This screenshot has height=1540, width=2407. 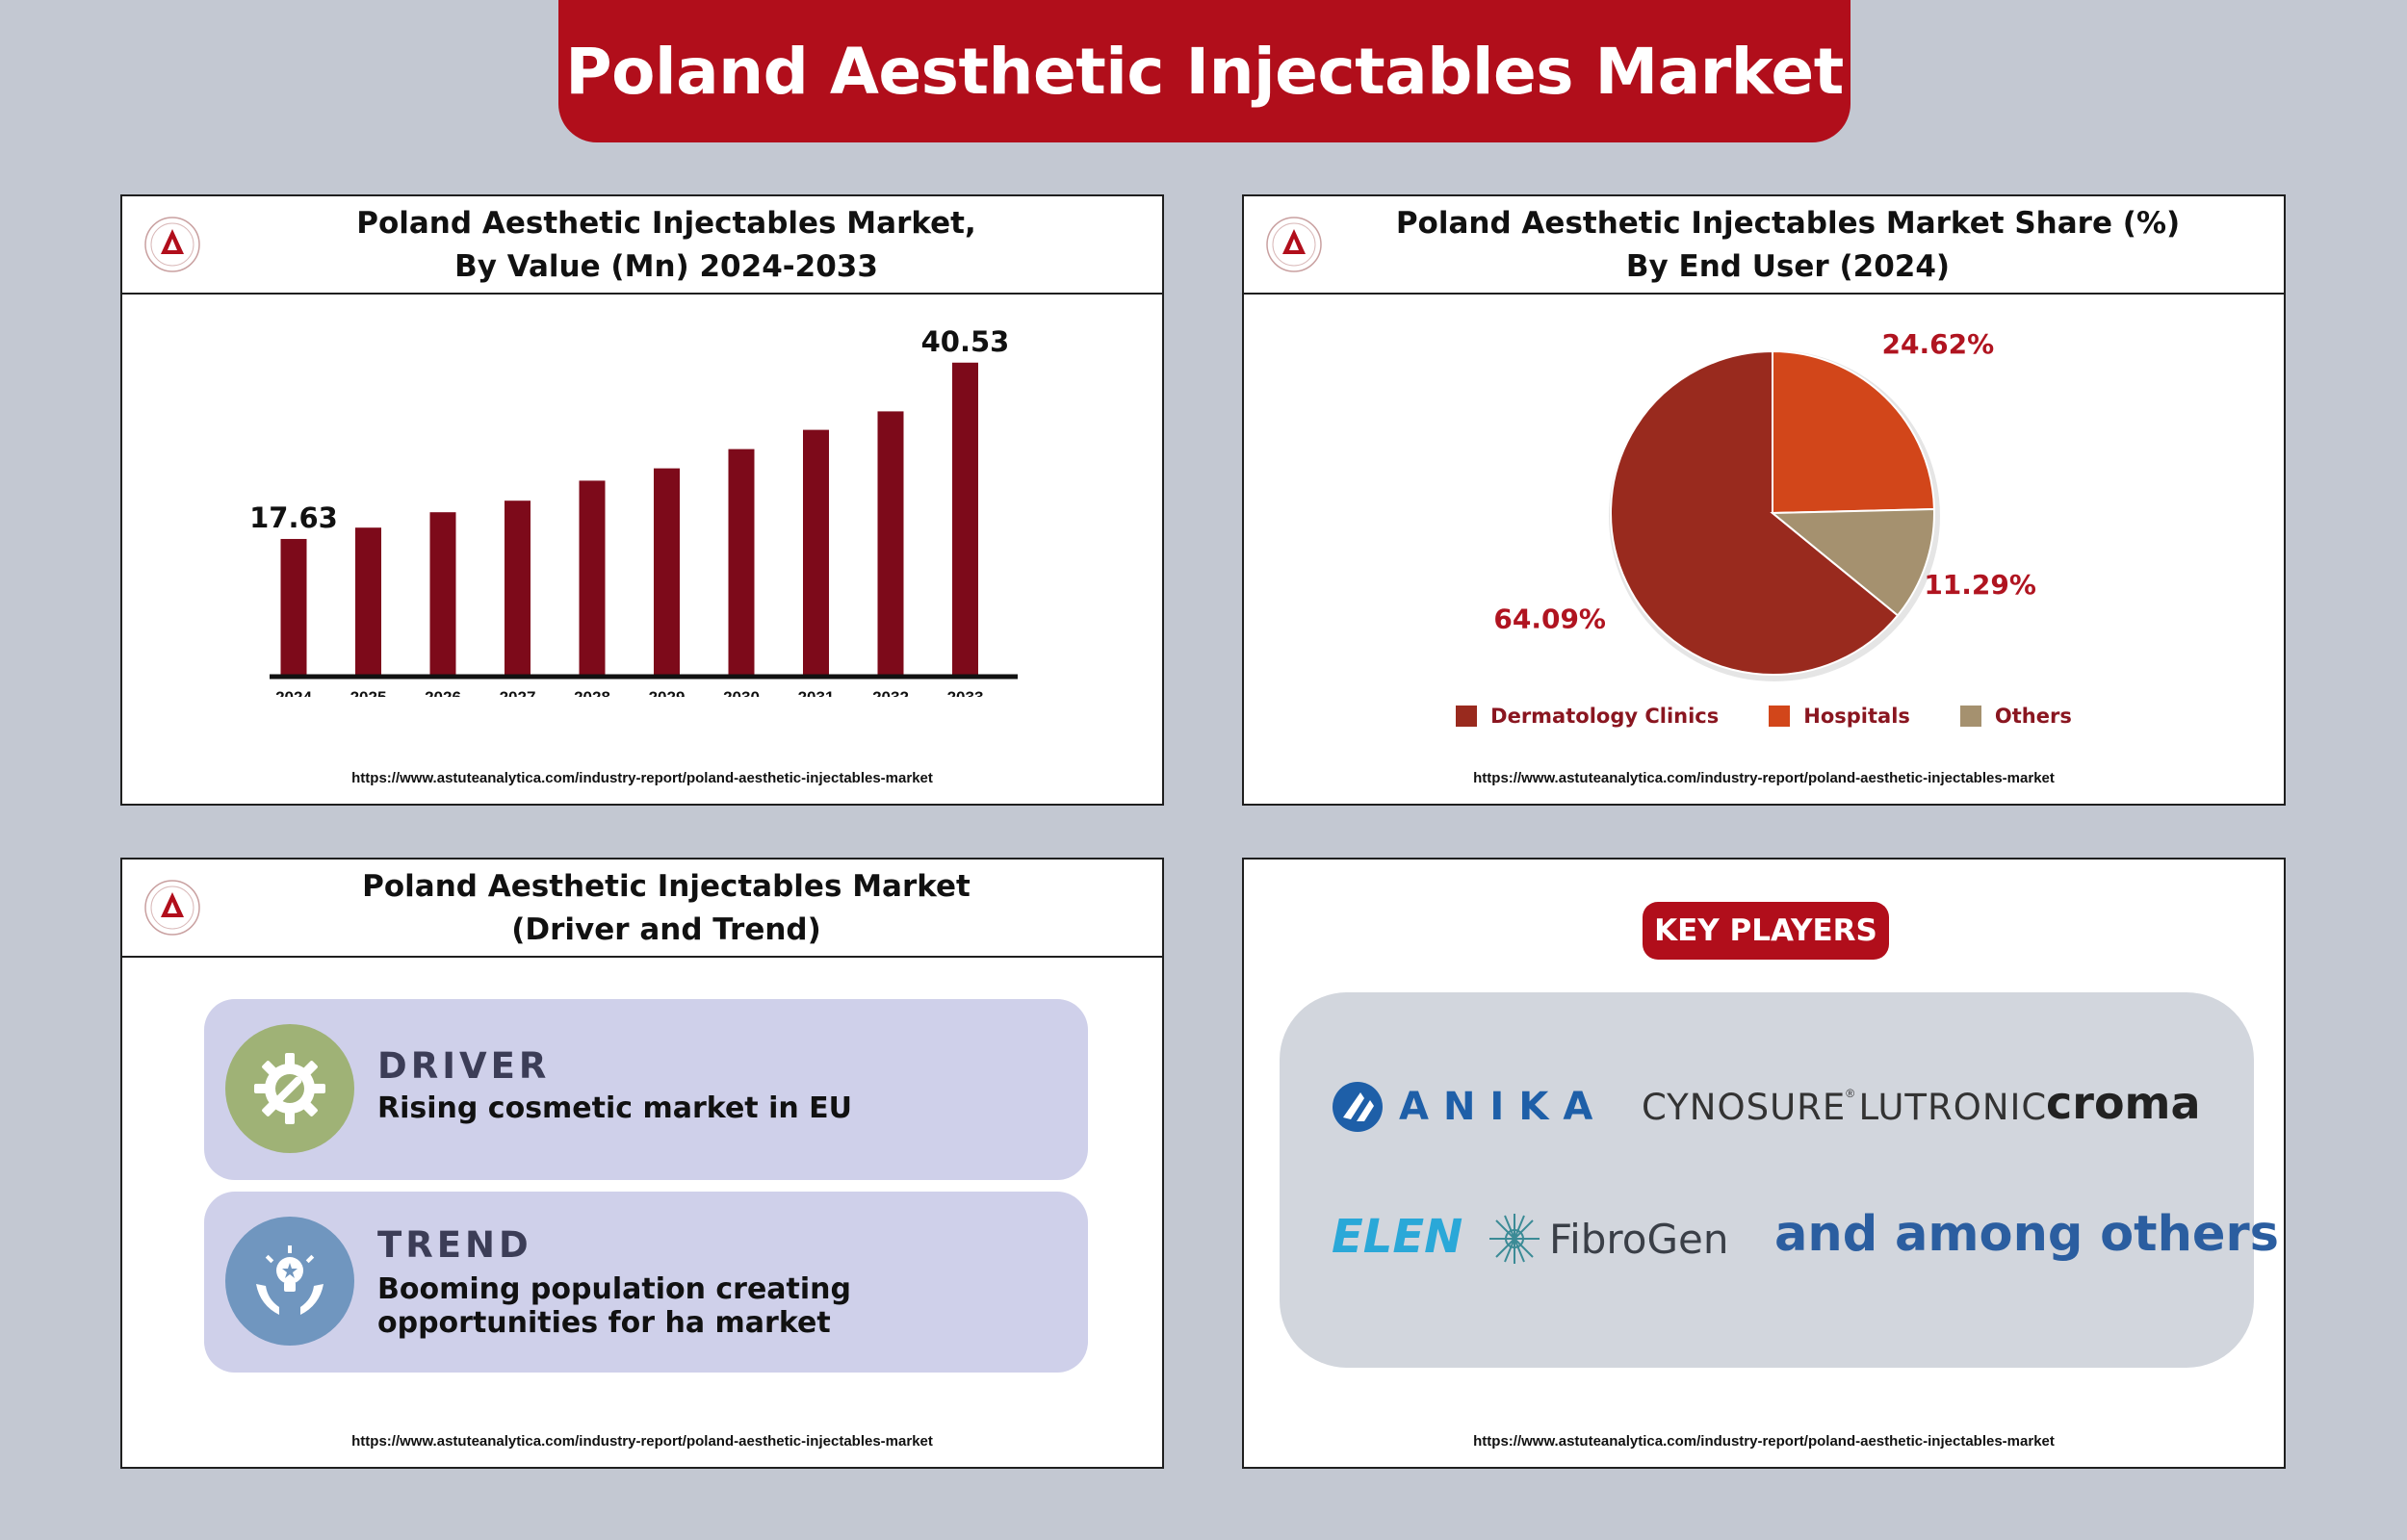 What do you see at coordinates (666, 929) in the screenshot?
I see `driver-trend-title-line2: (Driver and Trend)` at bounding box center [666, 929].